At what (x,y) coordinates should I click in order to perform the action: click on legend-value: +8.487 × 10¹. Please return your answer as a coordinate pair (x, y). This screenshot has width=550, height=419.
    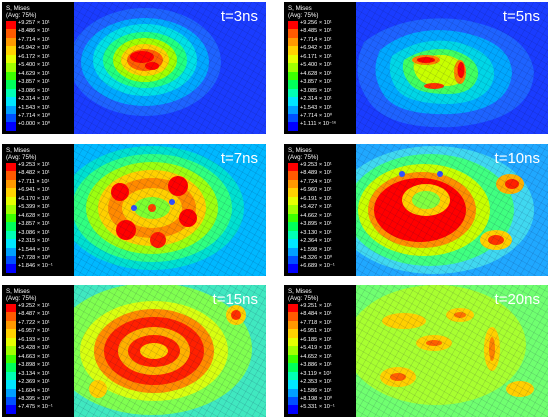
    Looking at the image, I should click on (34, 314).